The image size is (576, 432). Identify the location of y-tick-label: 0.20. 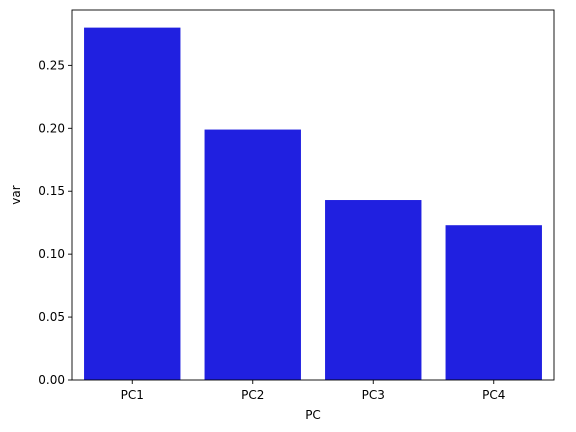
(51, 128).